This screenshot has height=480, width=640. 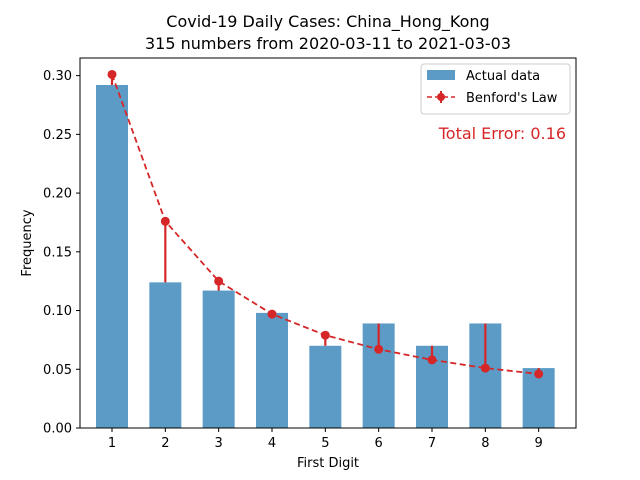 What do you see at coordinates (502, 133) in the screenshot?
I see `total-error-annotation: Total Error: 0.16` at bounding box center [502, 133].